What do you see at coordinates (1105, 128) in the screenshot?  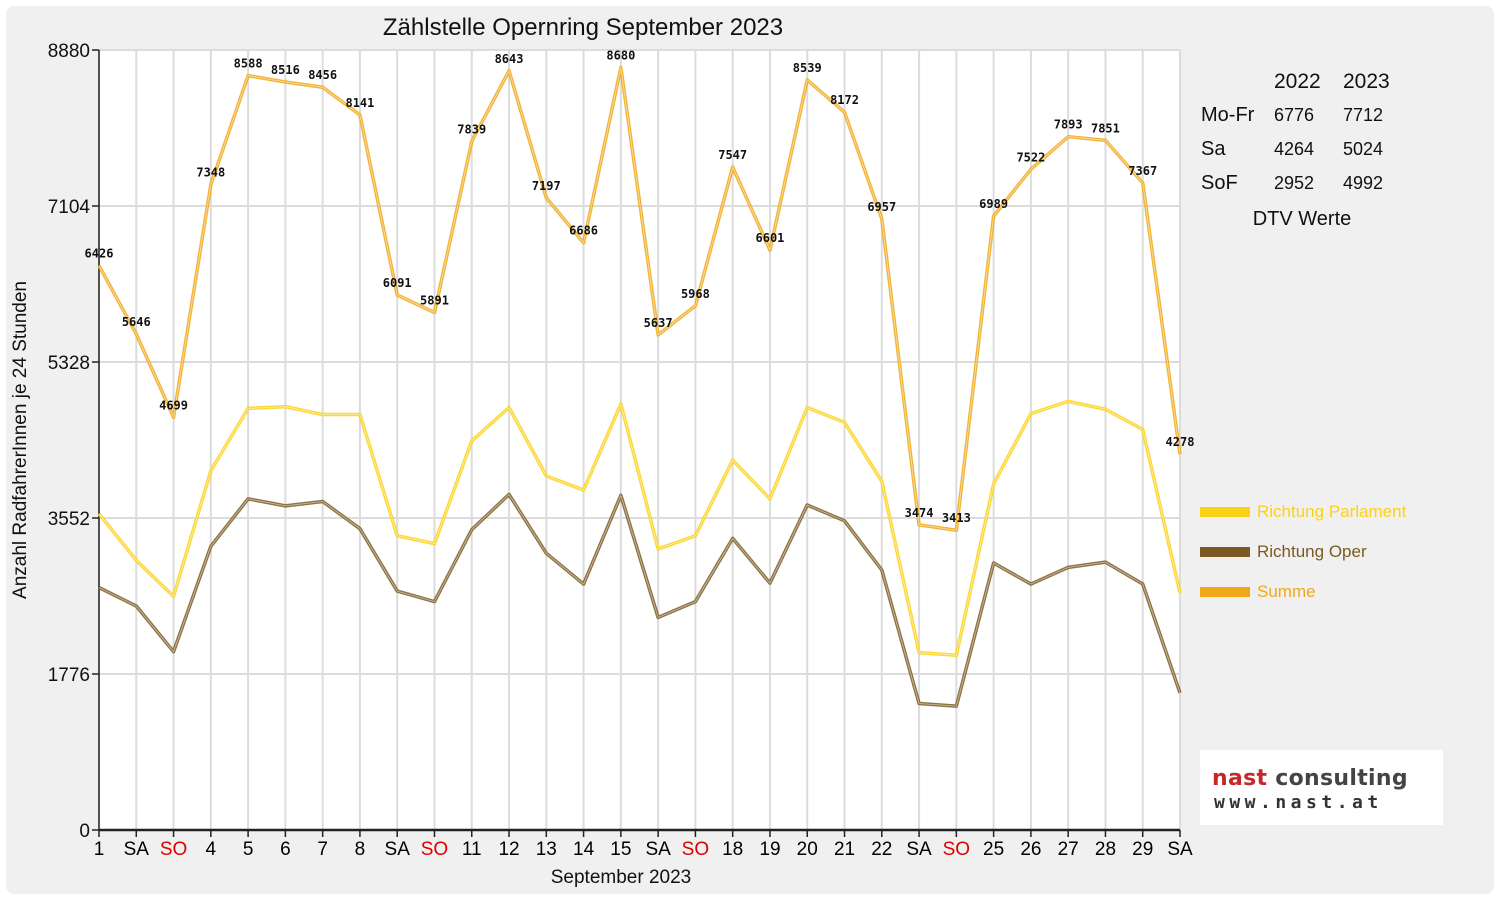 I see `data-label: 7851` at bounding box center [1105, 128].